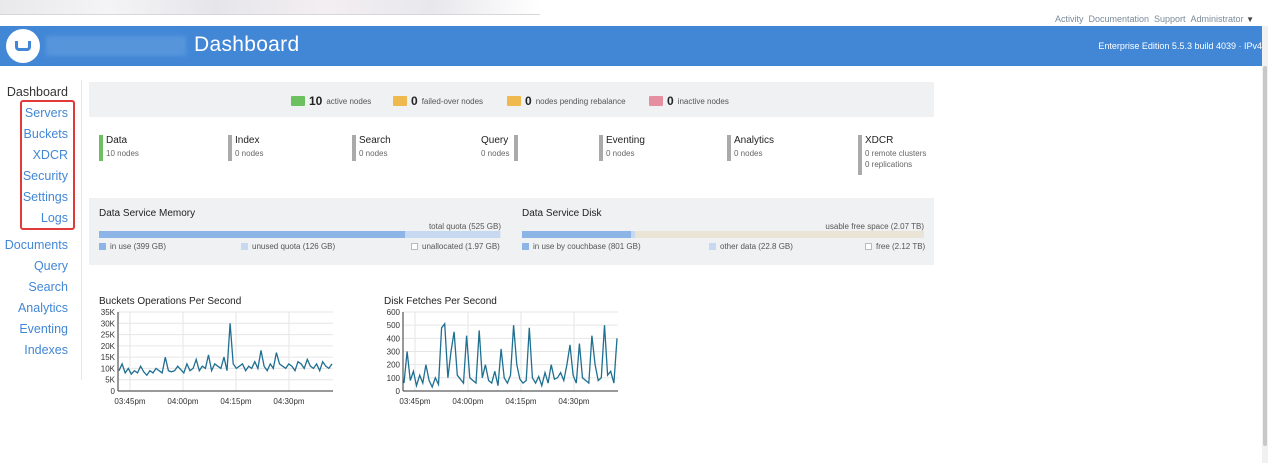 The width and height of the screenshot is (1268, 463). I want to click on sidebar-item-logs: Logs, so click(54, 218).